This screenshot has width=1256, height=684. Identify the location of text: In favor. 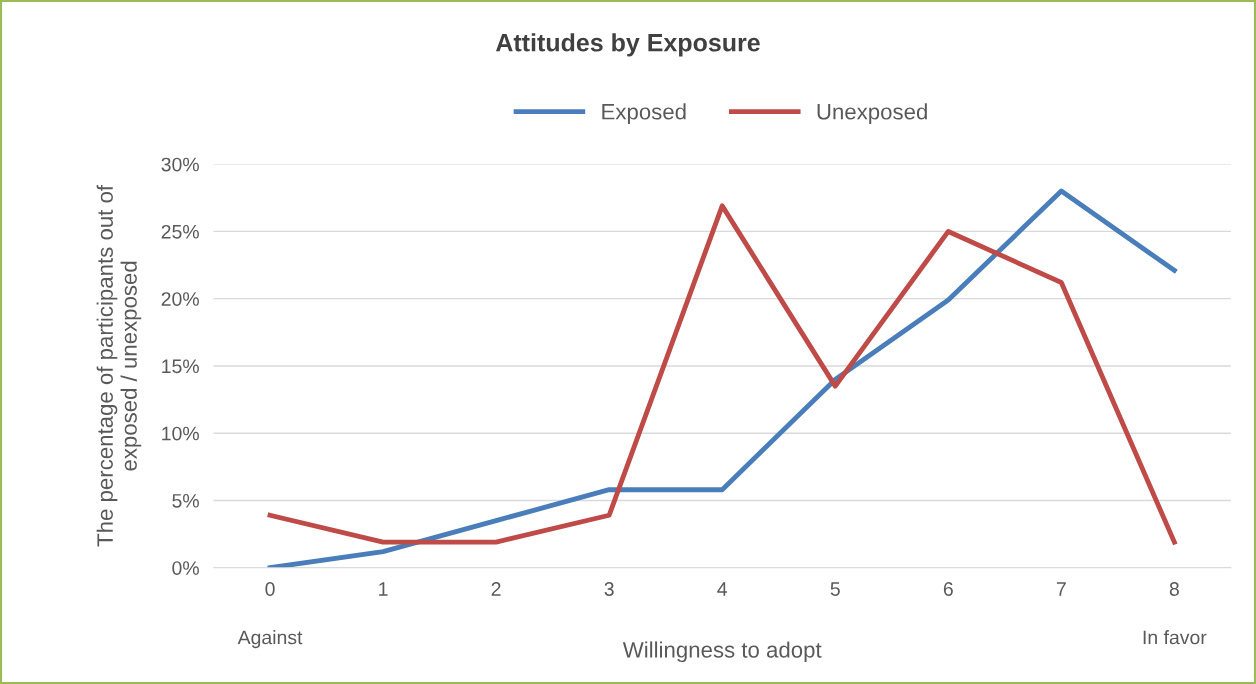
(1175, 637).